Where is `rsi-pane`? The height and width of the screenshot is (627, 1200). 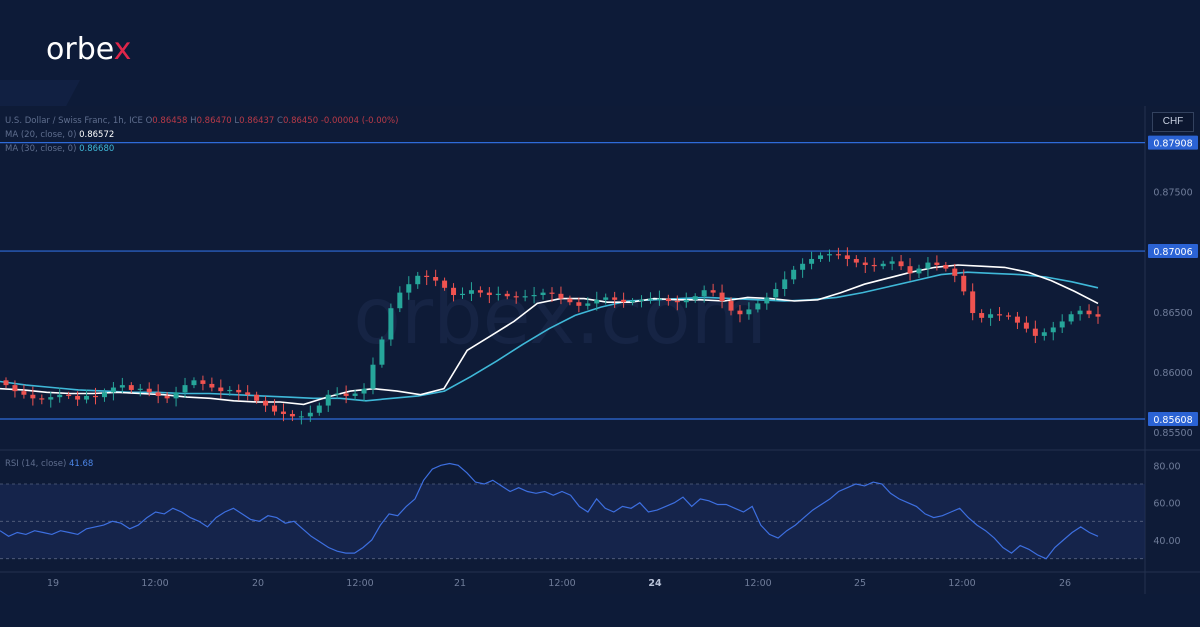
rsi-pane is located at coordinates (572, 511).